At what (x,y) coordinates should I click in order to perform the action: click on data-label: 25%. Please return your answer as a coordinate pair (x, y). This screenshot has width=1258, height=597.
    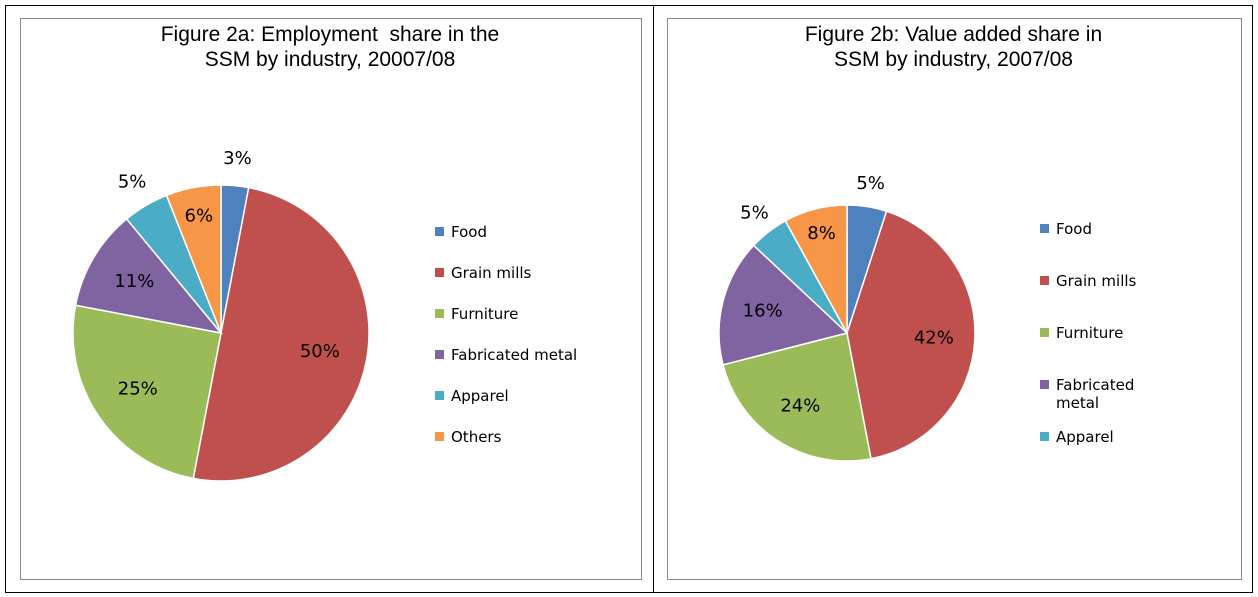
    Looking at the image, I should click on (138, 389).